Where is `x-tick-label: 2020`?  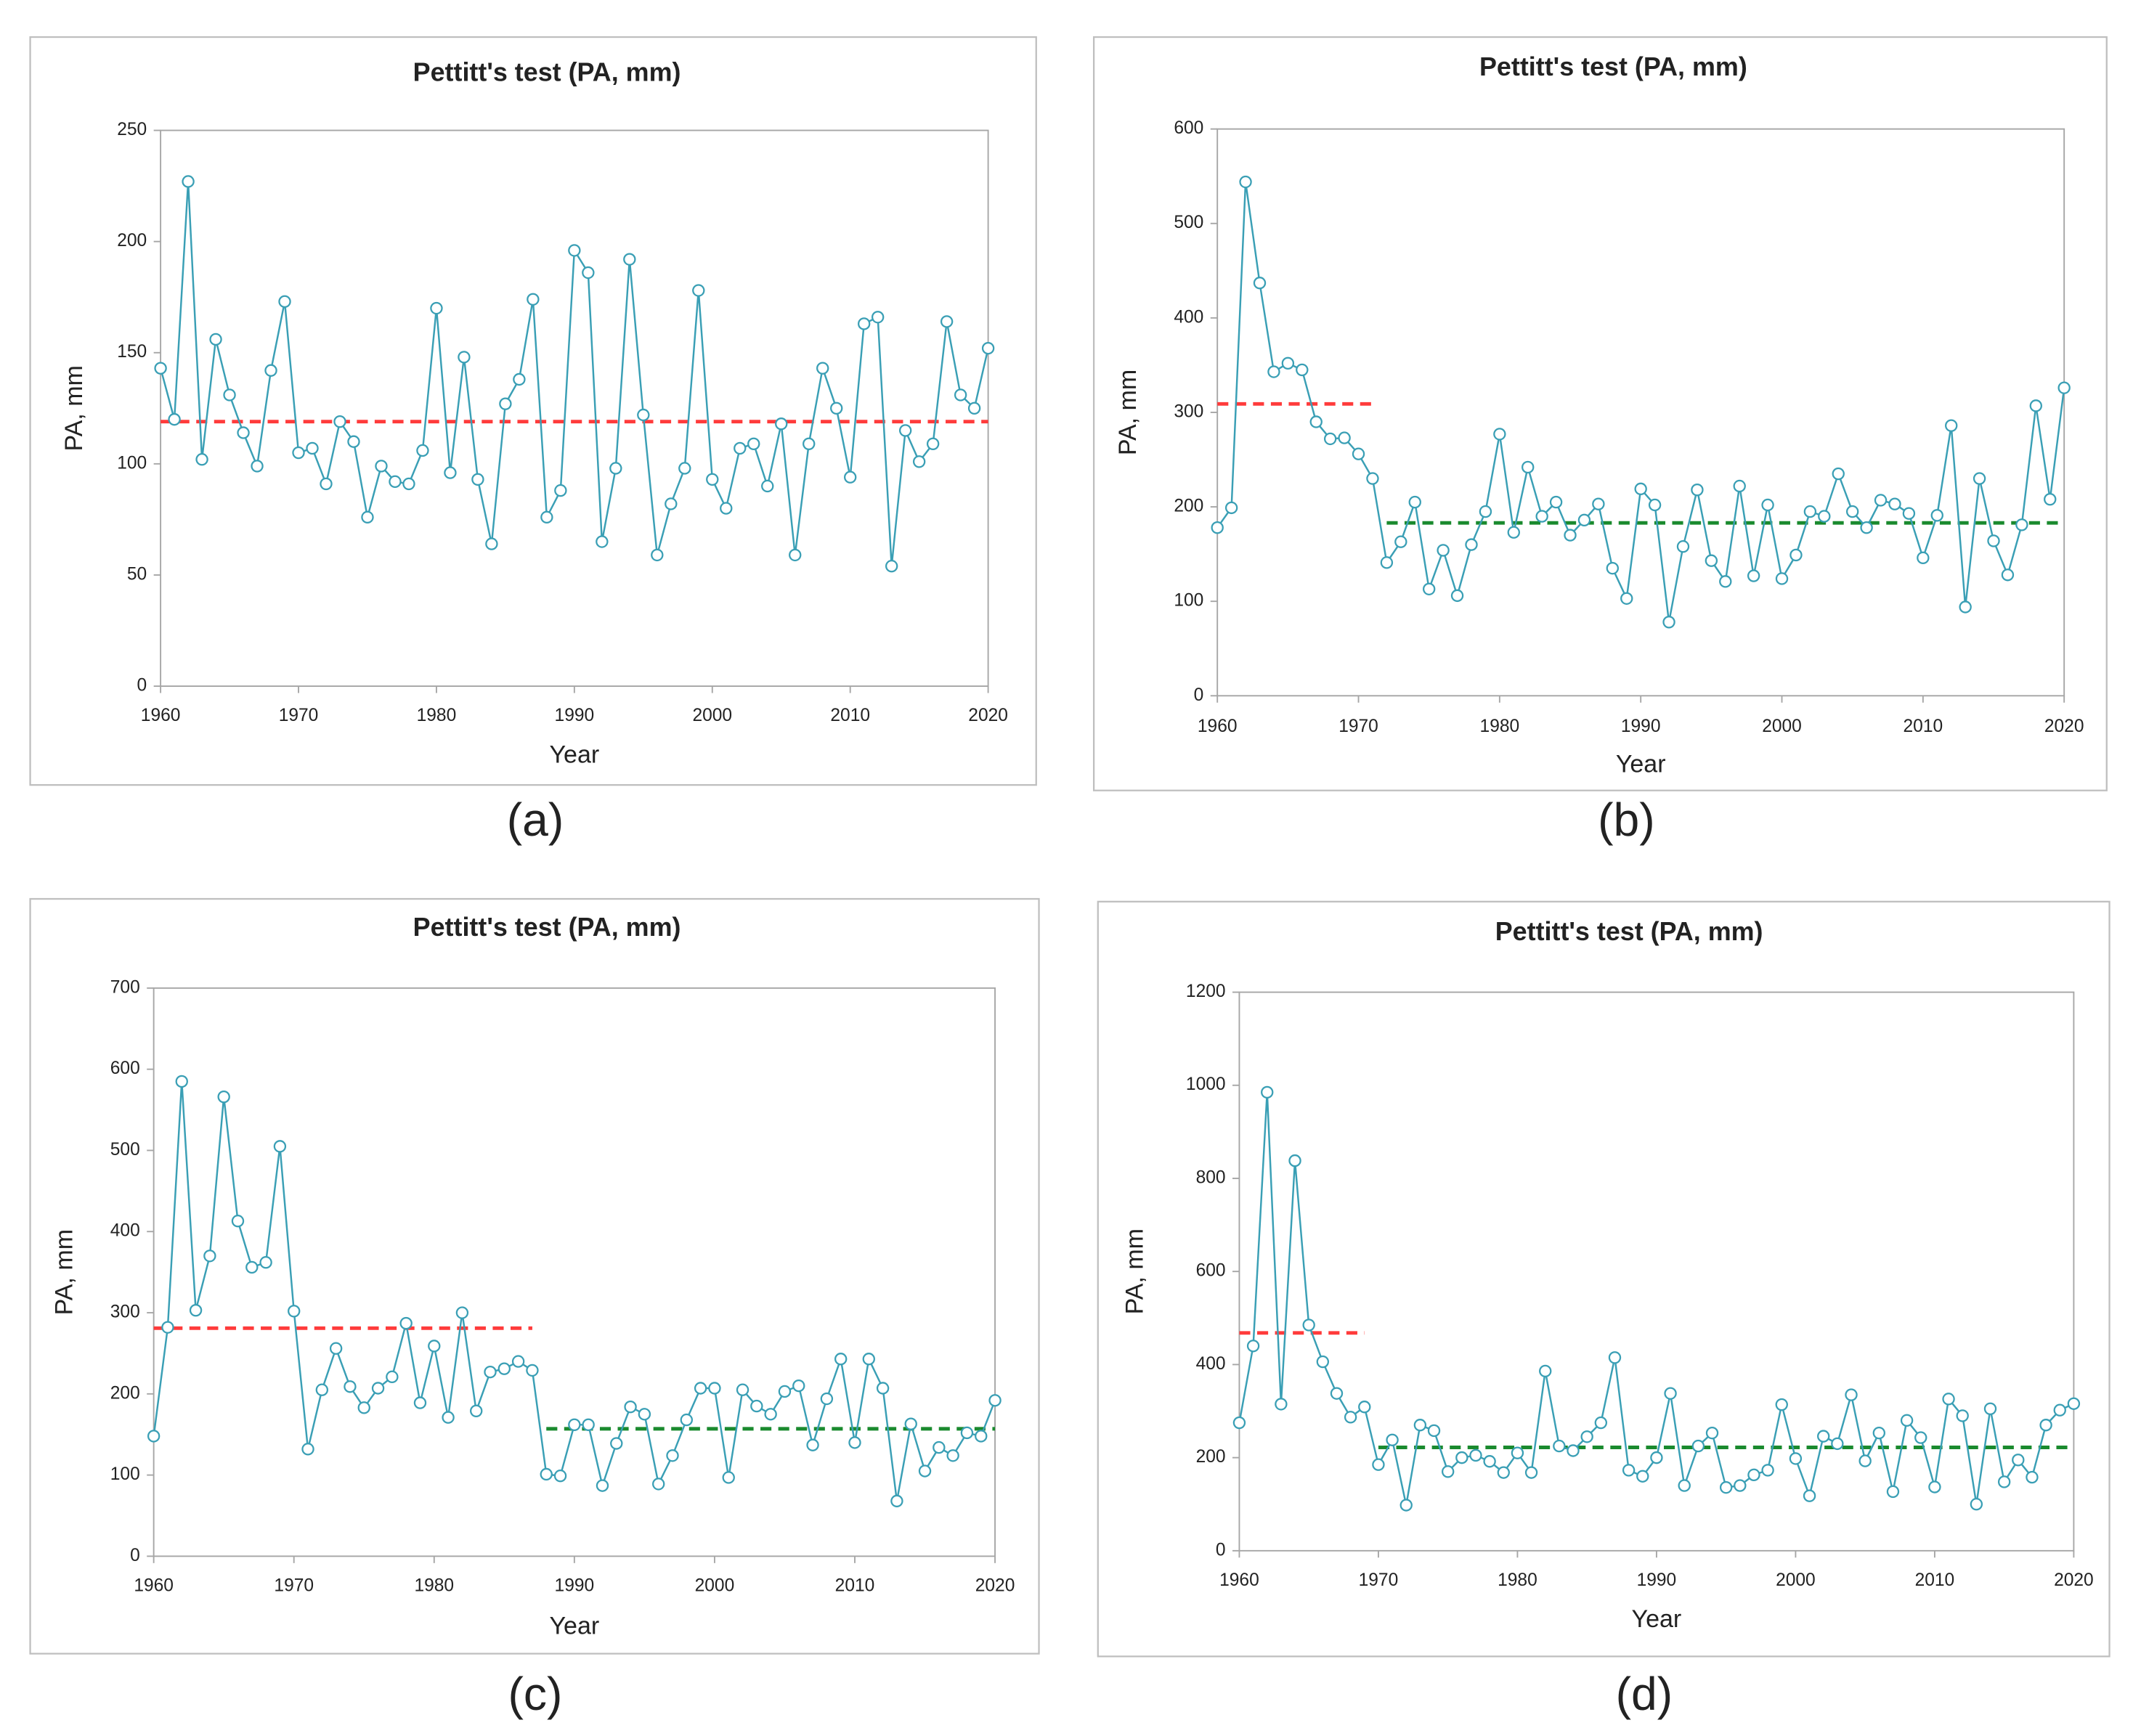
x-tick-label: 2020 is located at coordinates (995, 1586).